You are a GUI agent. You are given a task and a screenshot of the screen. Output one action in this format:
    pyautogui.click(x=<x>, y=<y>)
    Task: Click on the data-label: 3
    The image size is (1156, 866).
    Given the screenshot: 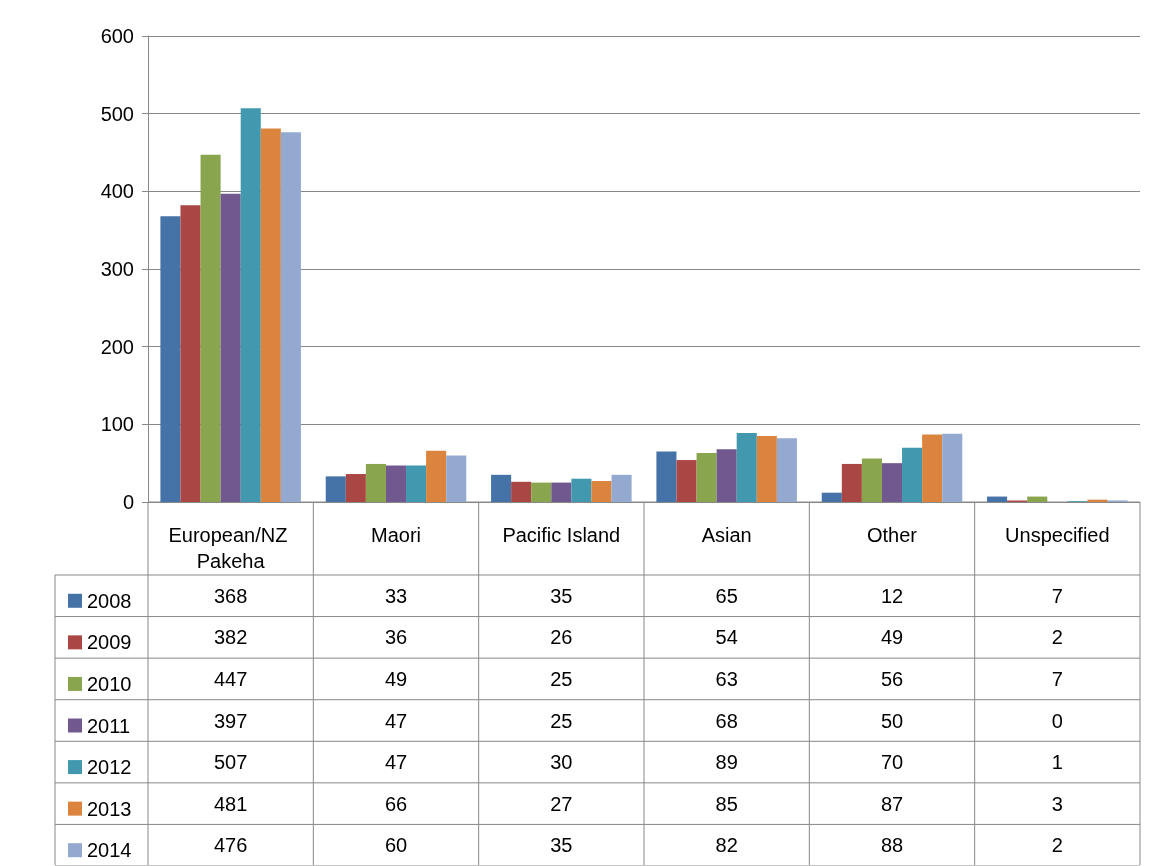 What is the action you would take?
    pyautogui.click(x=1057, y=803)
    